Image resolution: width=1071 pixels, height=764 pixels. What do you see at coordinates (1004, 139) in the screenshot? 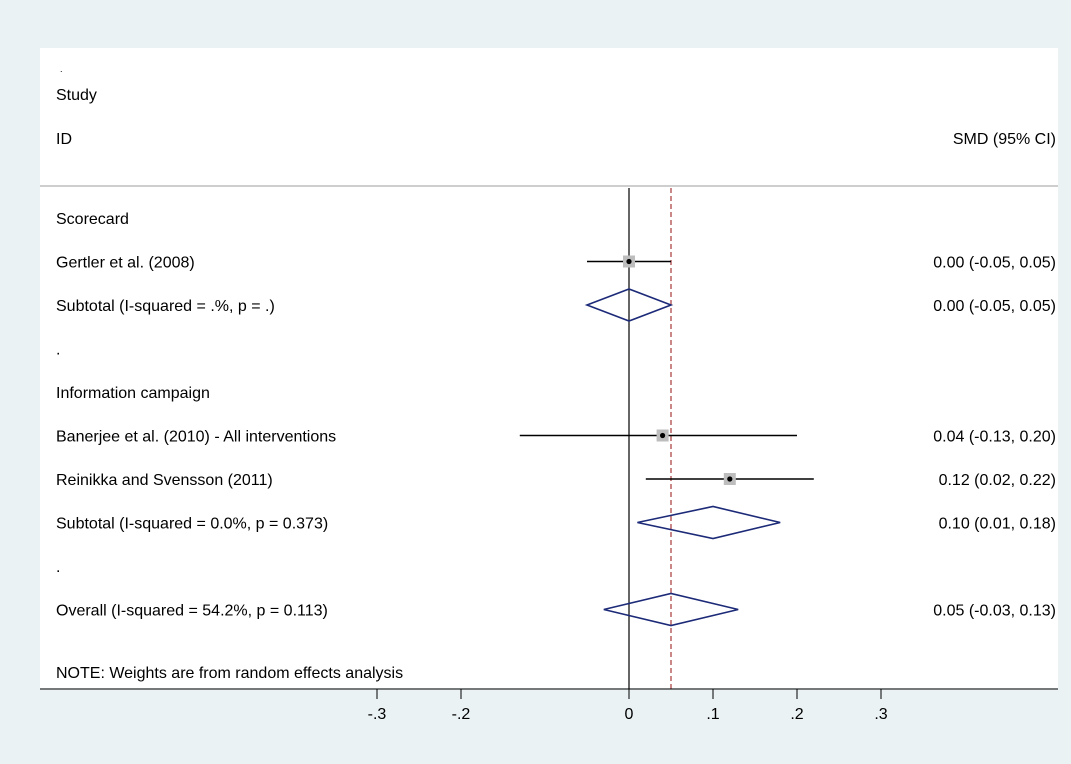
I see `column-header-effect: SMD (95% CI)` at bounding box center [1004, 139].